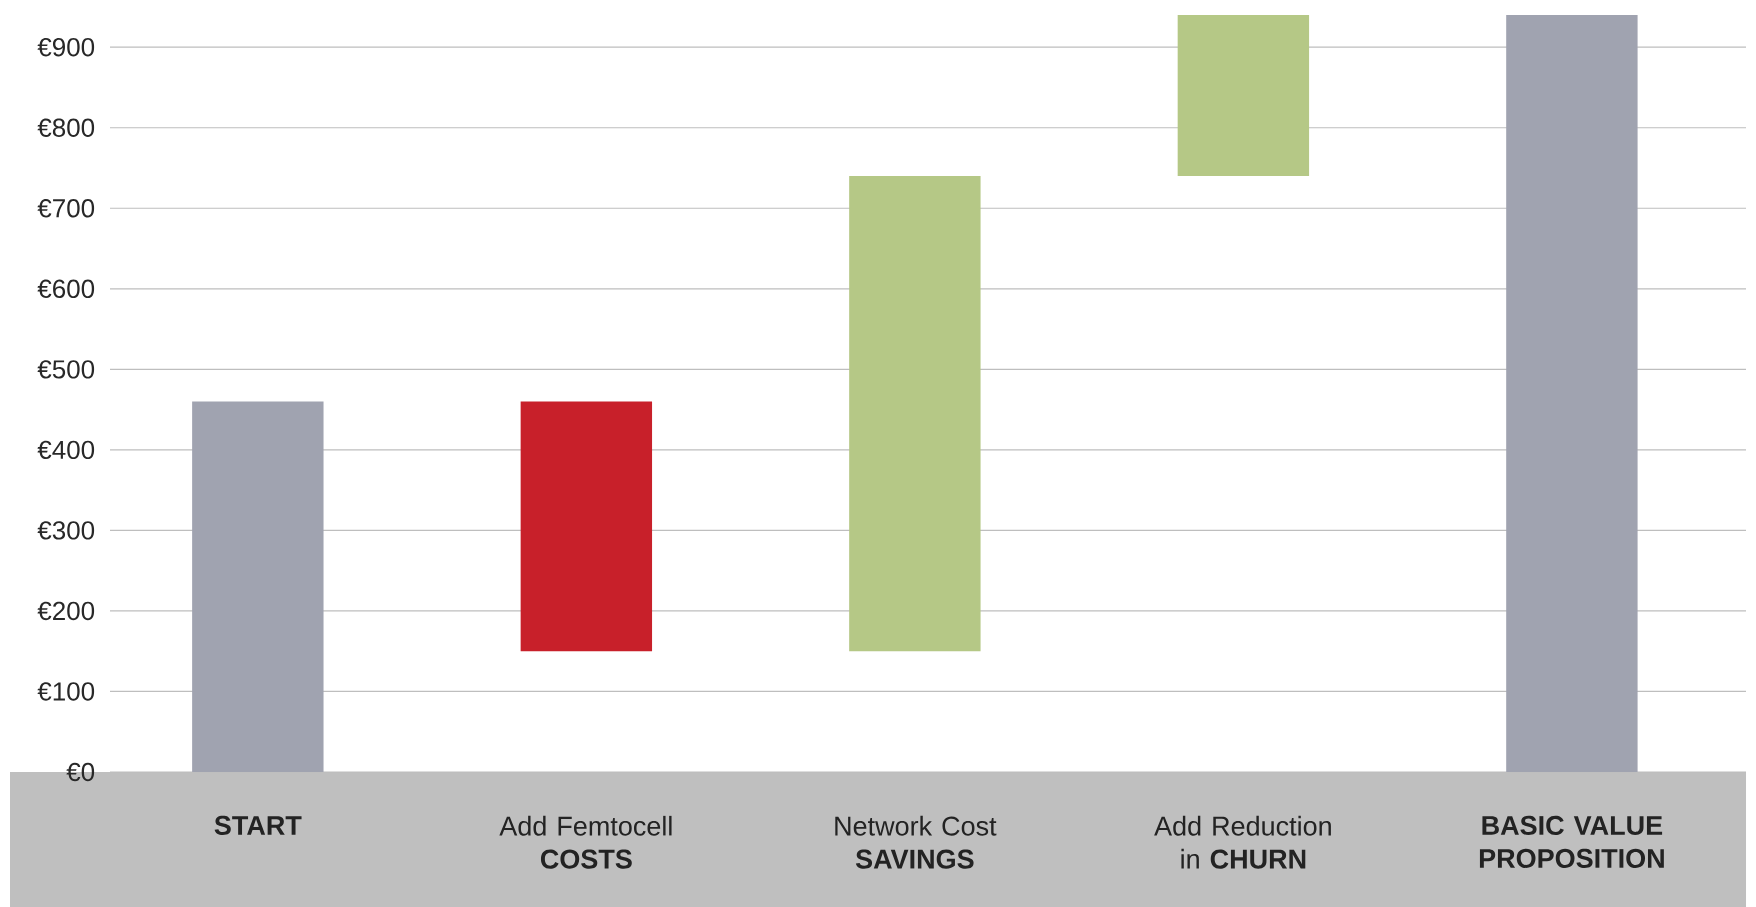  What do you see at coordinates (1242, 842) in the screenshot?
I see `x-tick-label: Add Reduction in CHURN` at bounding box center [1242, 842].